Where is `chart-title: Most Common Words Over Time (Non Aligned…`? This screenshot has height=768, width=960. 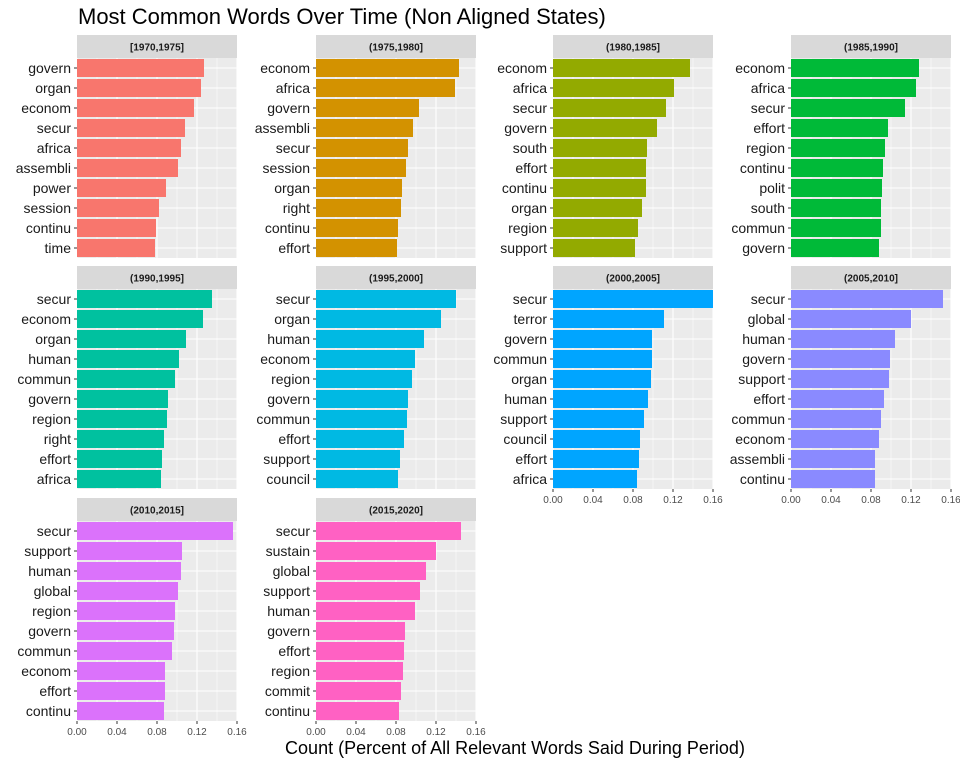 chart-title: Most Common Words Over Time (Non Aligned… is located at coordinates (342, 16).